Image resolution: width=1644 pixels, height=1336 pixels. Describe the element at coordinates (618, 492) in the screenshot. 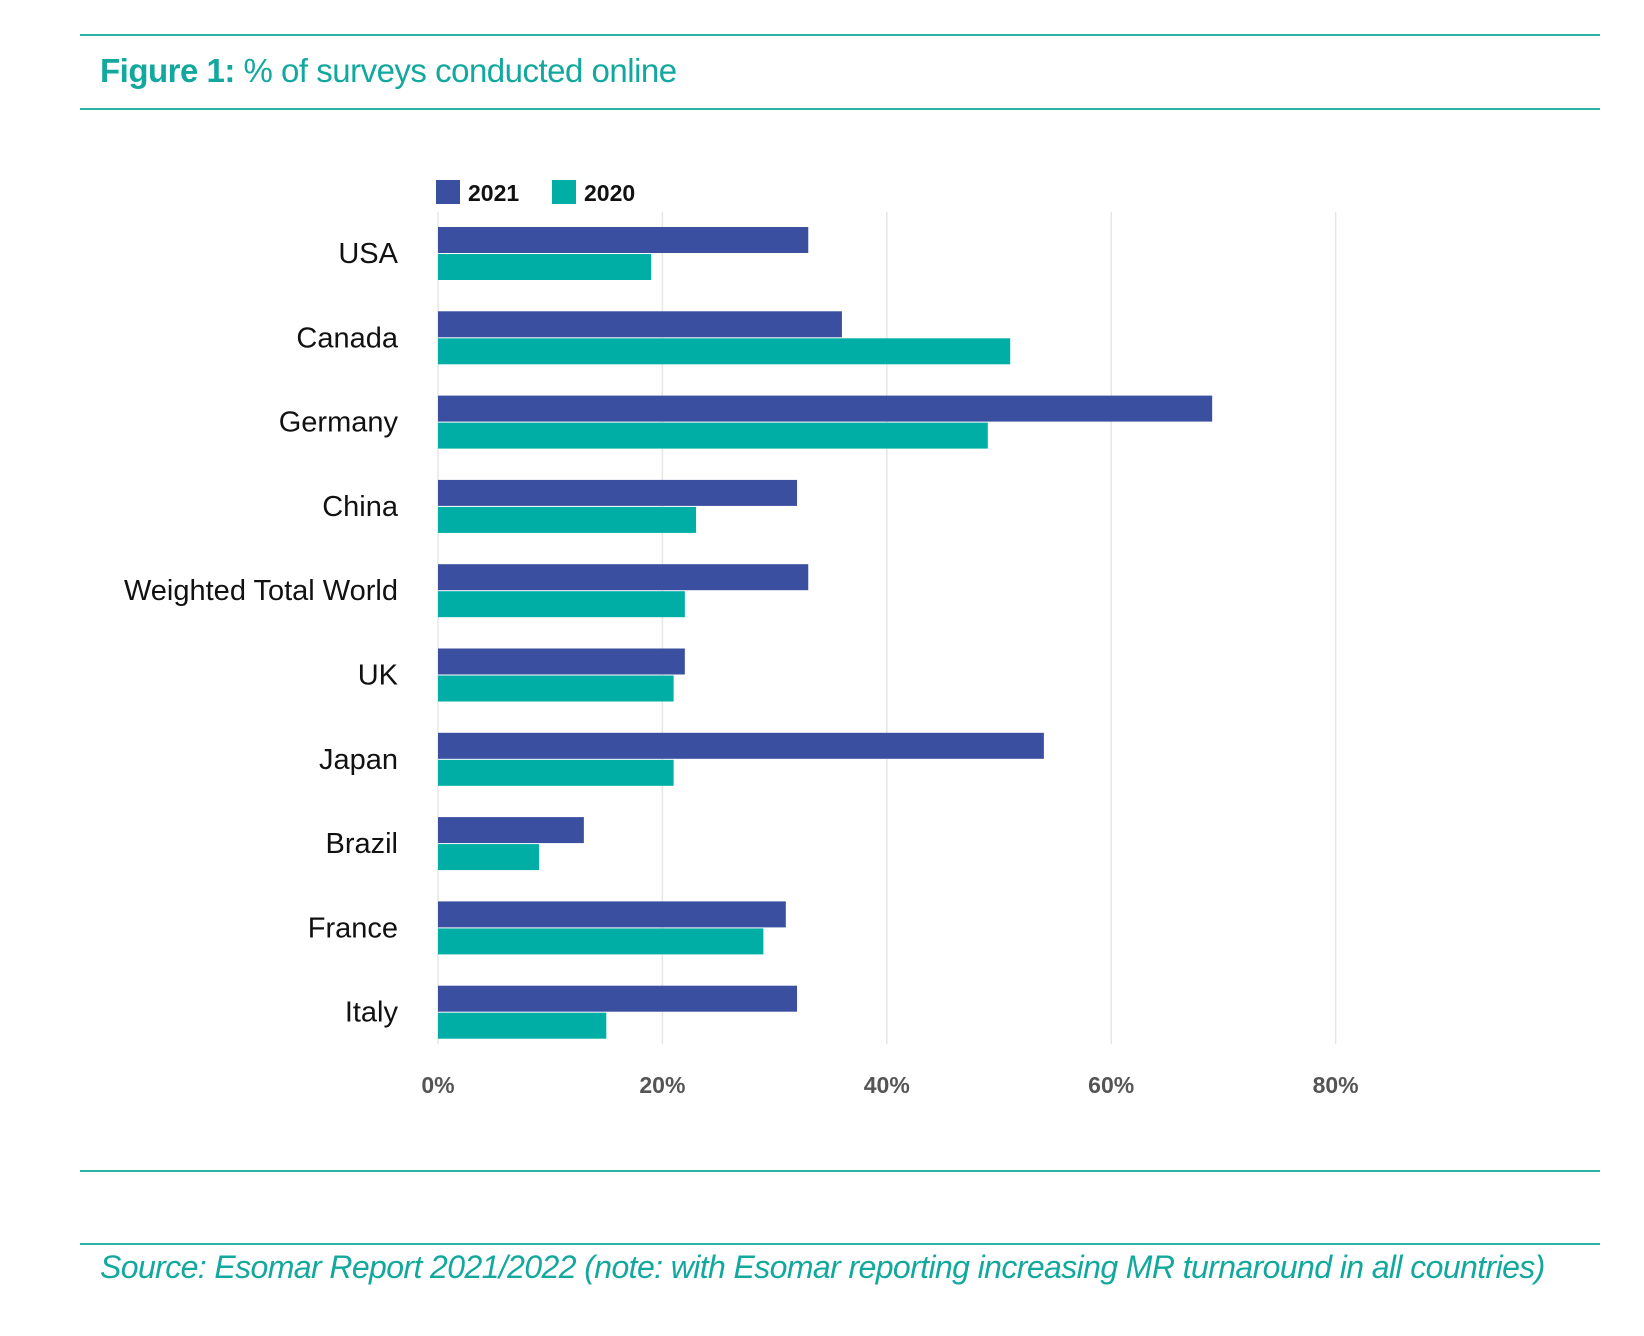

I see `bar-china-2021` at that location.